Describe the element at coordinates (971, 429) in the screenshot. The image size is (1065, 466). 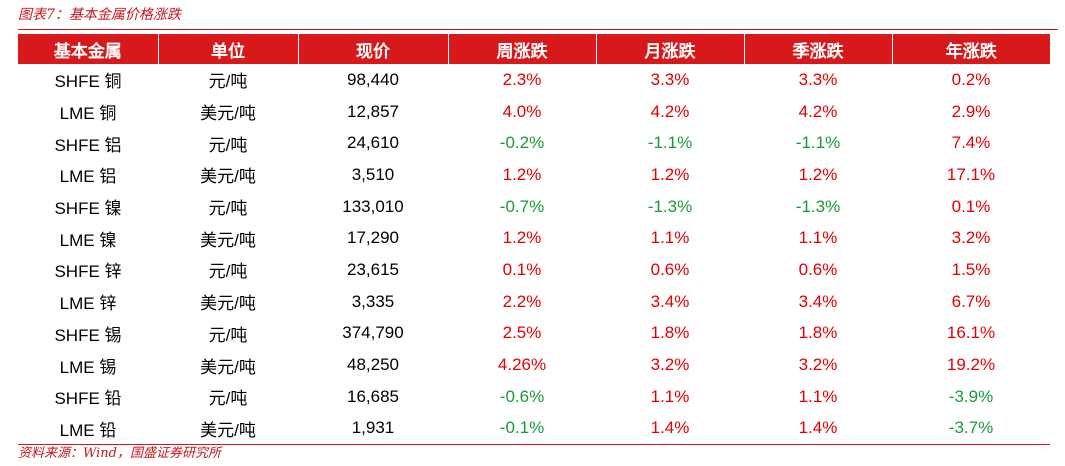
I see `cell-yearly-change: -3.7%` at that location.